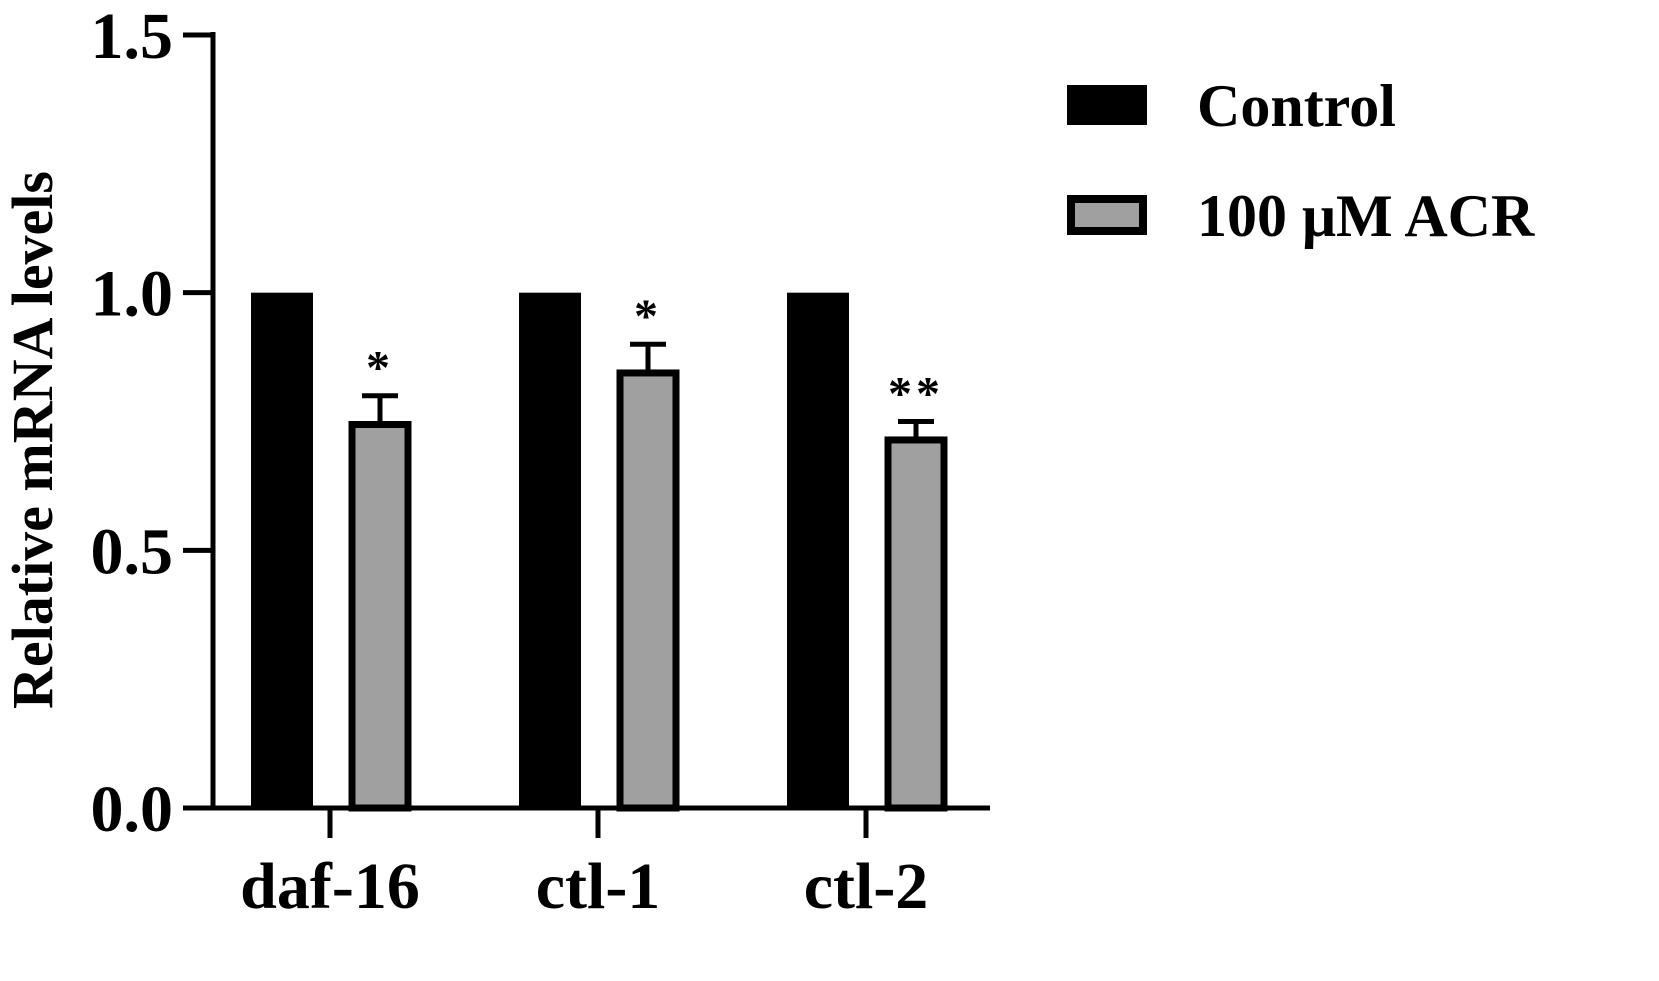  I want to click on significance-label-ctl-1: *, so click(648, 316).